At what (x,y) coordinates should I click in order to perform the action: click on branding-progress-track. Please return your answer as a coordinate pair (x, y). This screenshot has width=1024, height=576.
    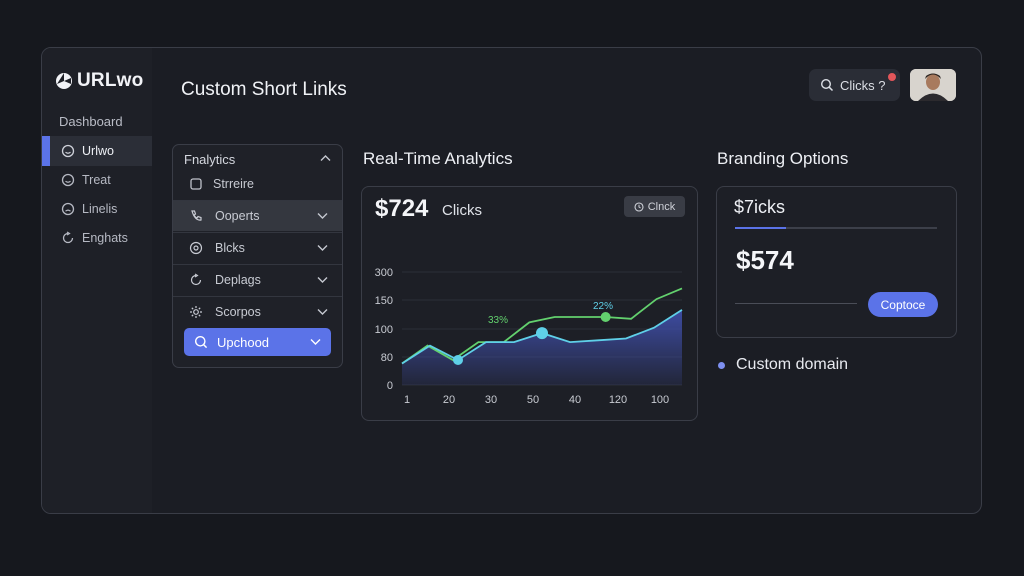
    Looking at the image, I should click on (836, 228).